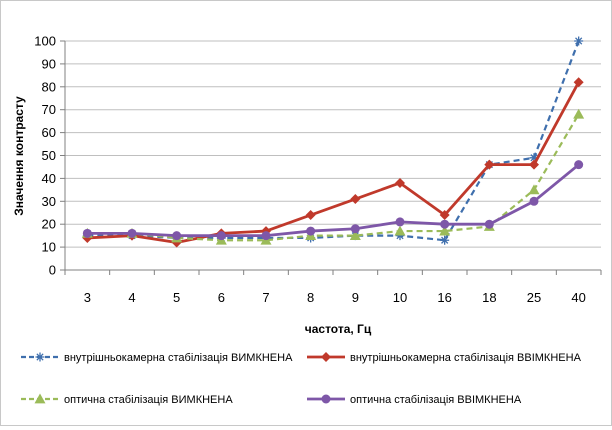 This screenshot has width=612, height=430. What do you see at coordinates (444, 297) in the screenshot?
I see `x-tick-label: 16` at bounding box center [444, 297].